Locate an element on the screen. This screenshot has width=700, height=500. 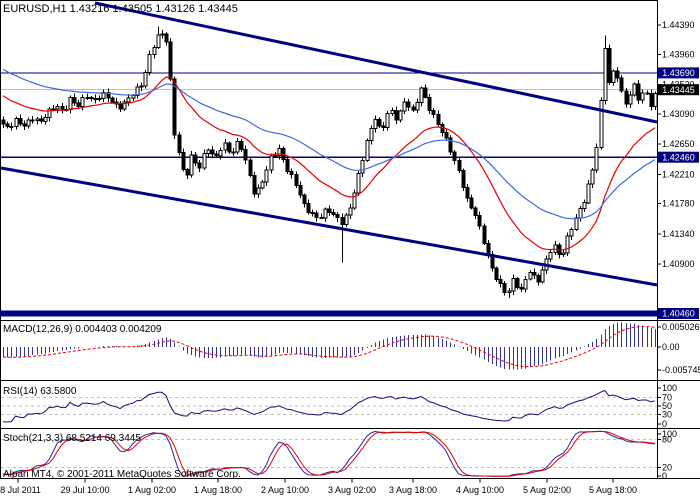
bottom-line-price-box-label: 1.40460 is located at coordinates (678, 314).